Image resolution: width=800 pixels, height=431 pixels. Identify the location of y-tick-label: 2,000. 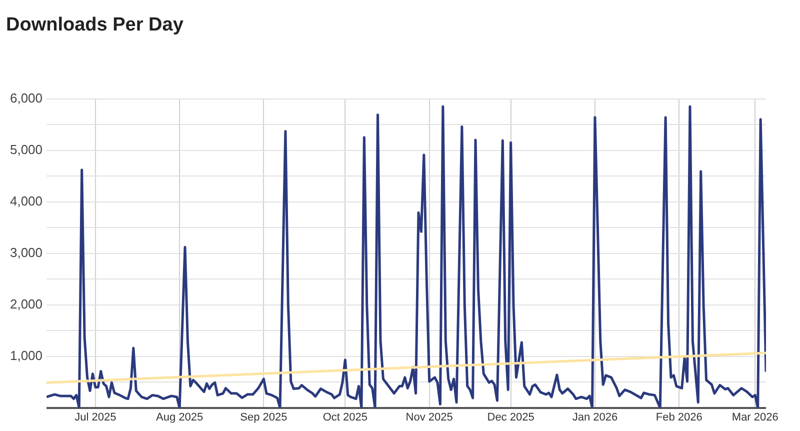
(26, 304).